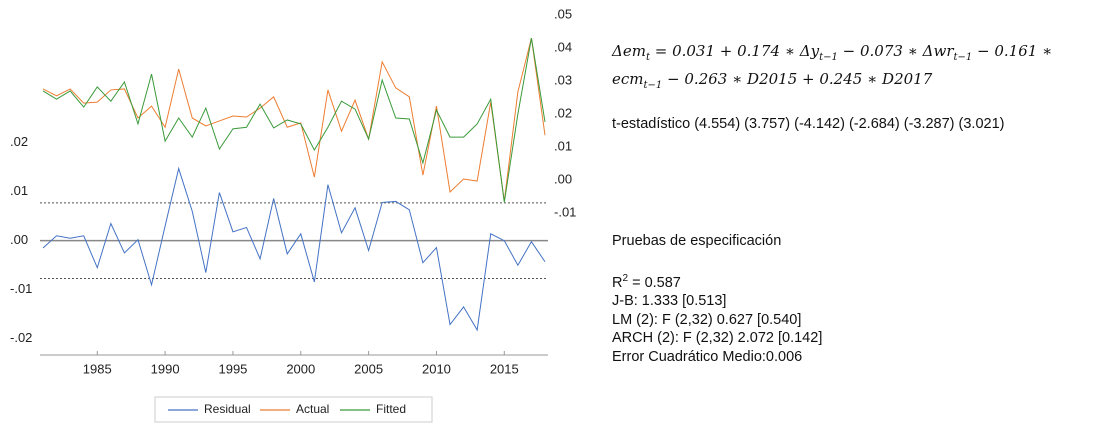 The width and height of the screenshot is (1115, 423). Describe the element at coordinates (895, 51) in the screenshot. I see `equation-text: − 0.073 ∗ Δwr` at that location.